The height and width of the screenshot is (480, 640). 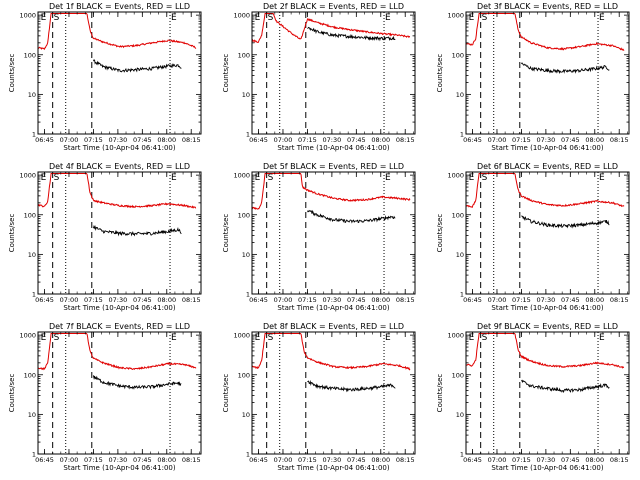 What do you see at coordinates (119, 326) in the screenshot?
I see `panel-title: Det 7f BLACK = Events, RED = LLD` at bounding box center [119, 326].